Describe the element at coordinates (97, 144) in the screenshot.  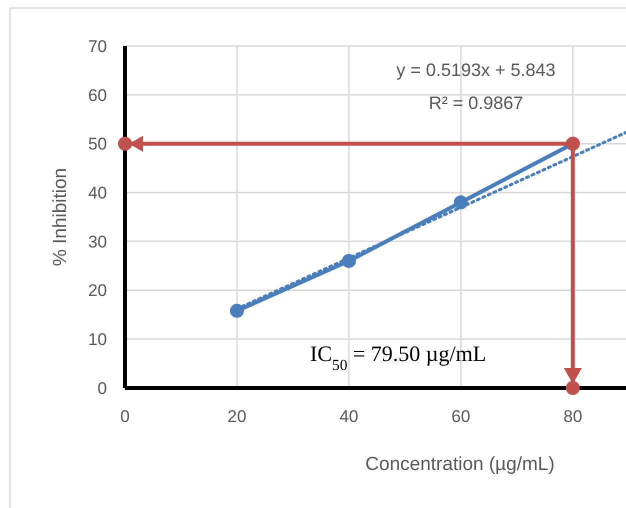
I see `y-tick-label: 50` at that location.